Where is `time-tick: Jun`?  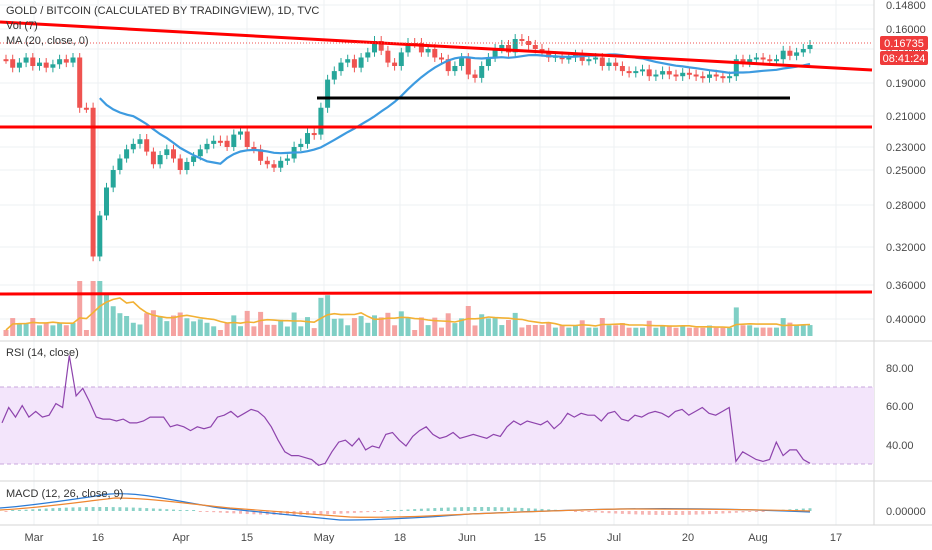 time-tick: Jun is located at coordinates (467, 538).